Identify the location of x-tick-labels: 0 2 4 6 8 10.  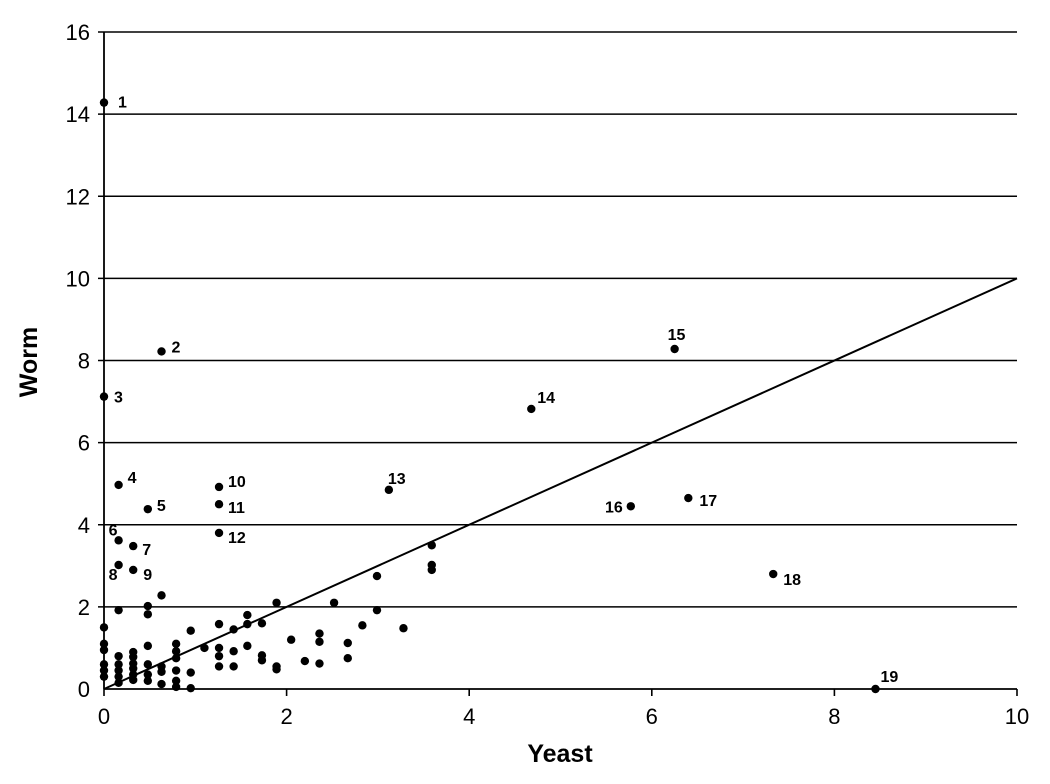
(563, 716).